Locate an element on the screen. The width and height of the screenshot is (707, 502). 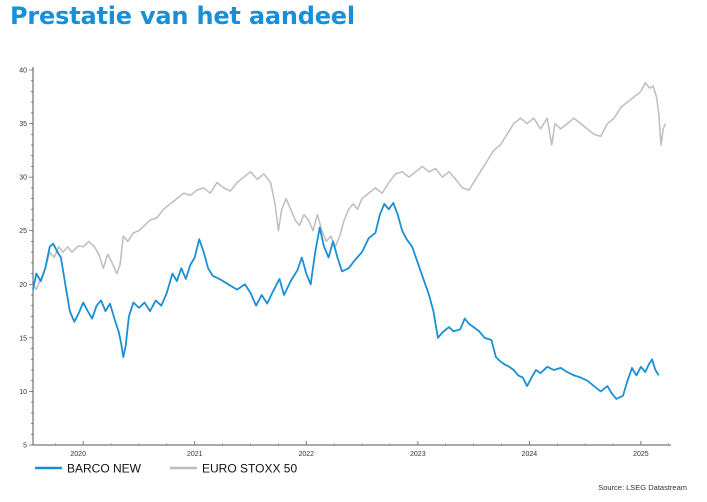
source-note: Source: LSEG Datastream is located at coordinates (642, 487).